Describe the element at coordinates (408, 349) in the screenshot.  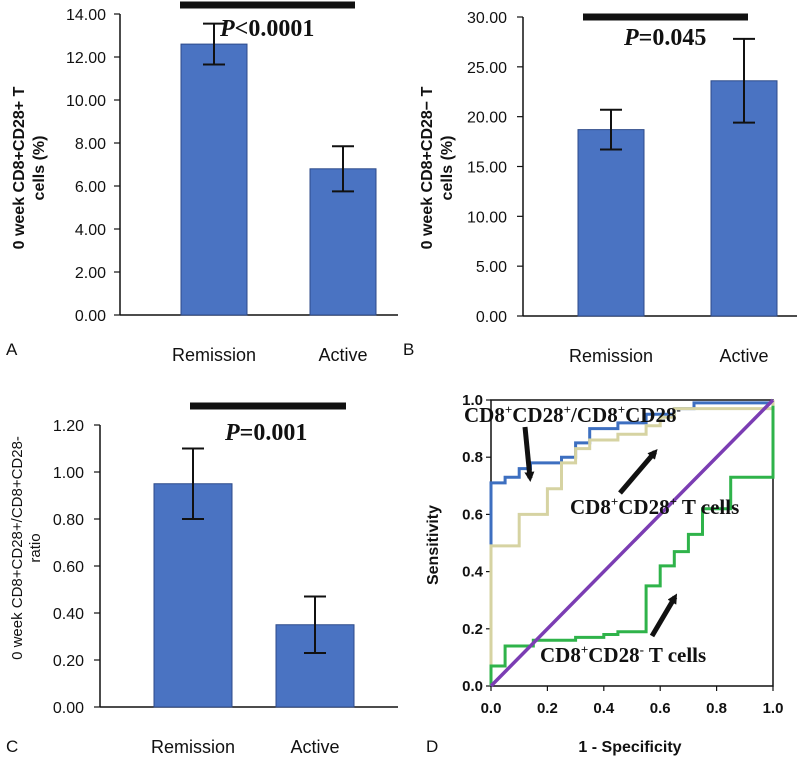
I see `panel-label-b: B` at that location.